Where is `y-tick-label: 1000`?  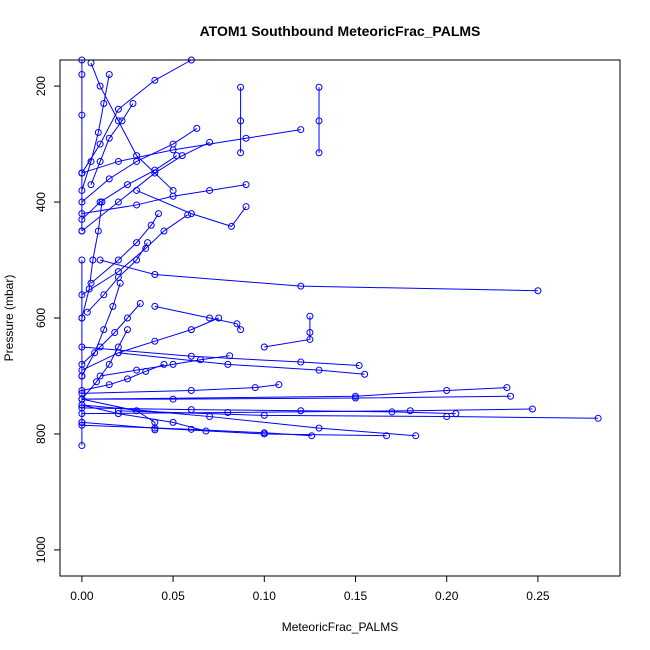 y-tick-label: 1000 is located at coordinates (41, 549).